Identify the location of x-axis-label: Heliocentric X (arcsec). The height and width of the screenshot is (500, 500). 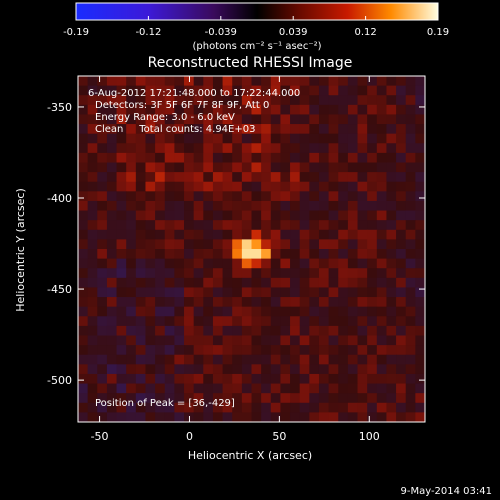
(250, 455).